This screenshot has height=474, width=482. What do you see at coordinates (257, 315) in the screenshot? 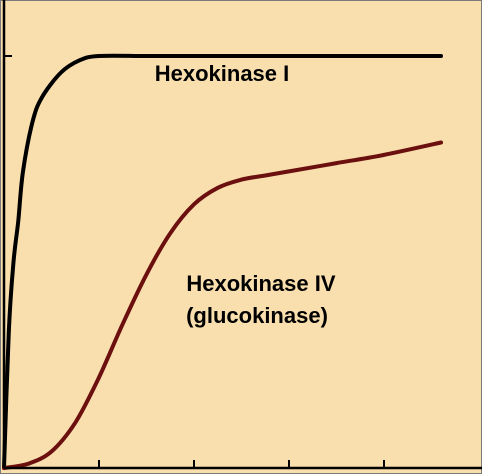
I see `series-label-line: (glucokinase)` at bounding box center [257, 315].